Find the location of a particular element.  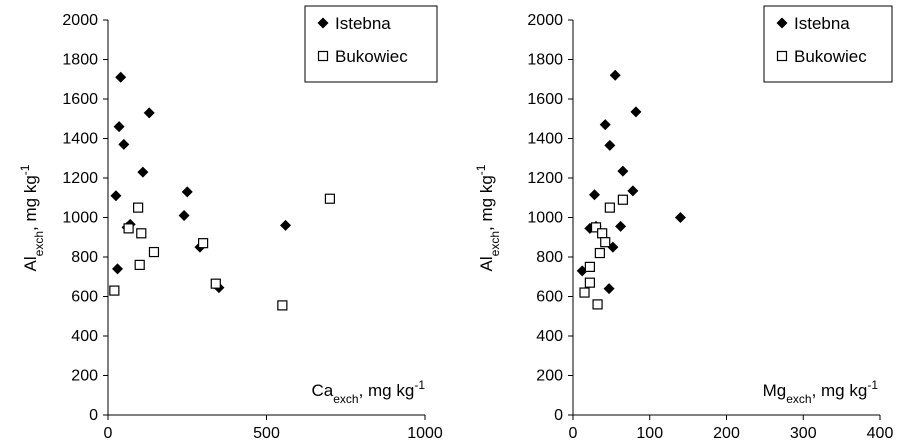

legend-ca: Istebna Bukowiec is located at coordinates (371, 44).